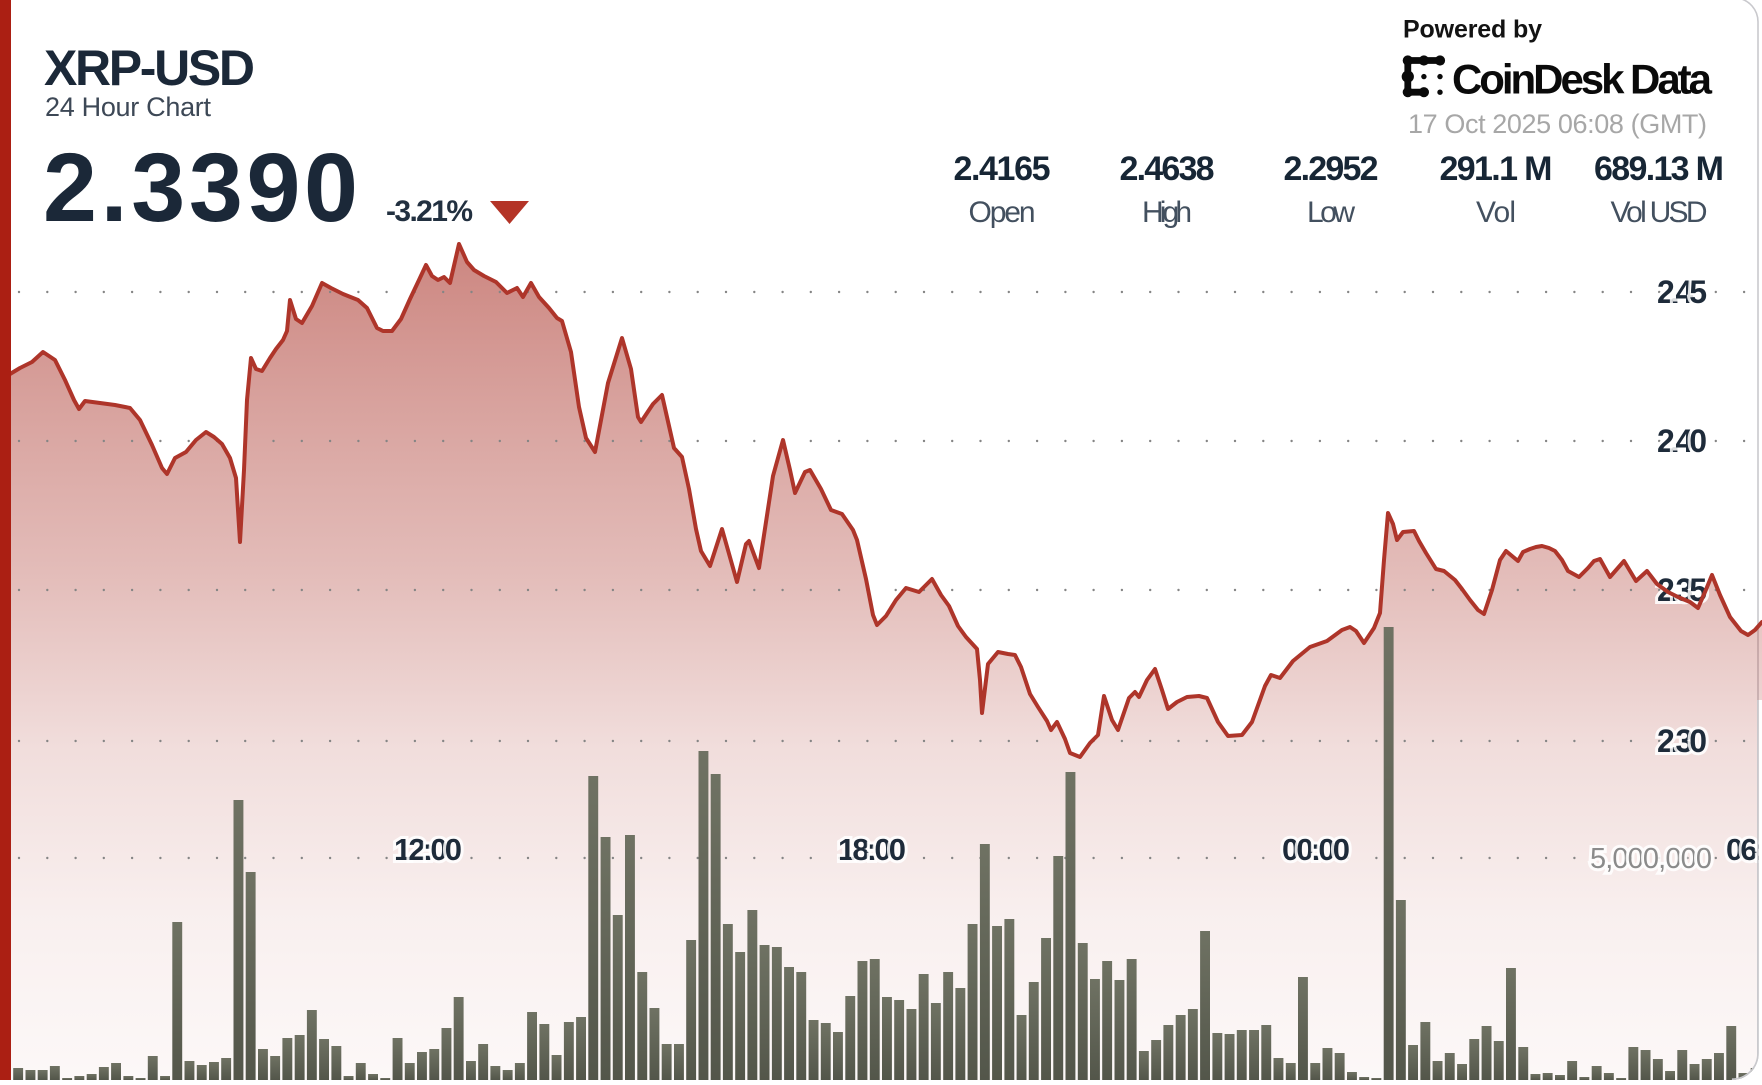 This screenshot has width=1762, height=1085. What do you see at coordinates (1496, 169) in the screenshot?
I see `svg-text: 291.1 M` at bounding box center [1496, 169].